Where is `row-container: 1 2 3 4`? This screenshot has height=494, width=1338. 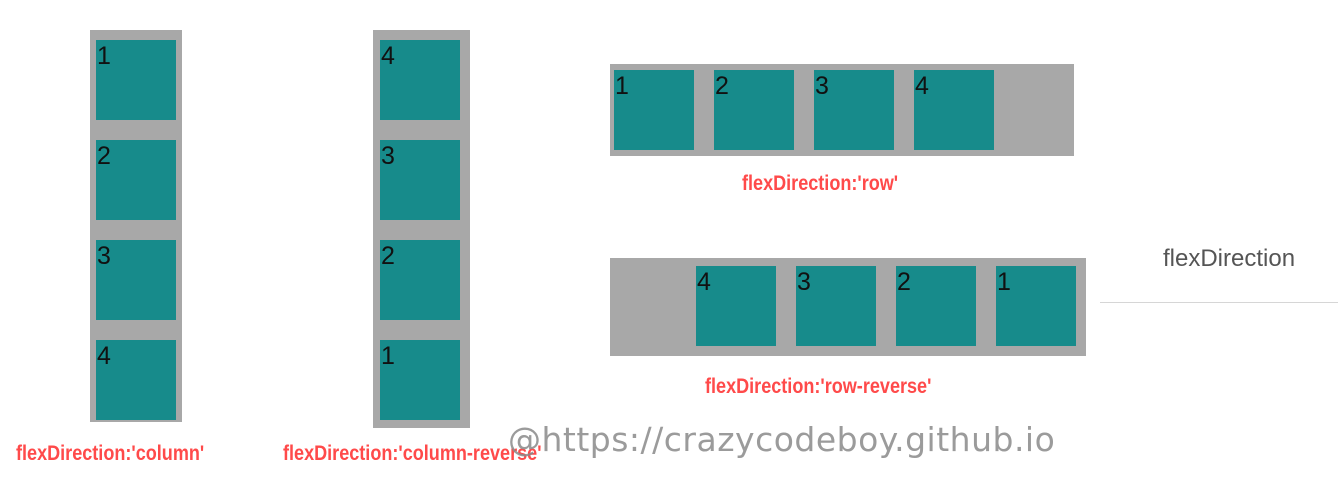 row-container: 1 2 3 4 is located at coordinates (842, 110).